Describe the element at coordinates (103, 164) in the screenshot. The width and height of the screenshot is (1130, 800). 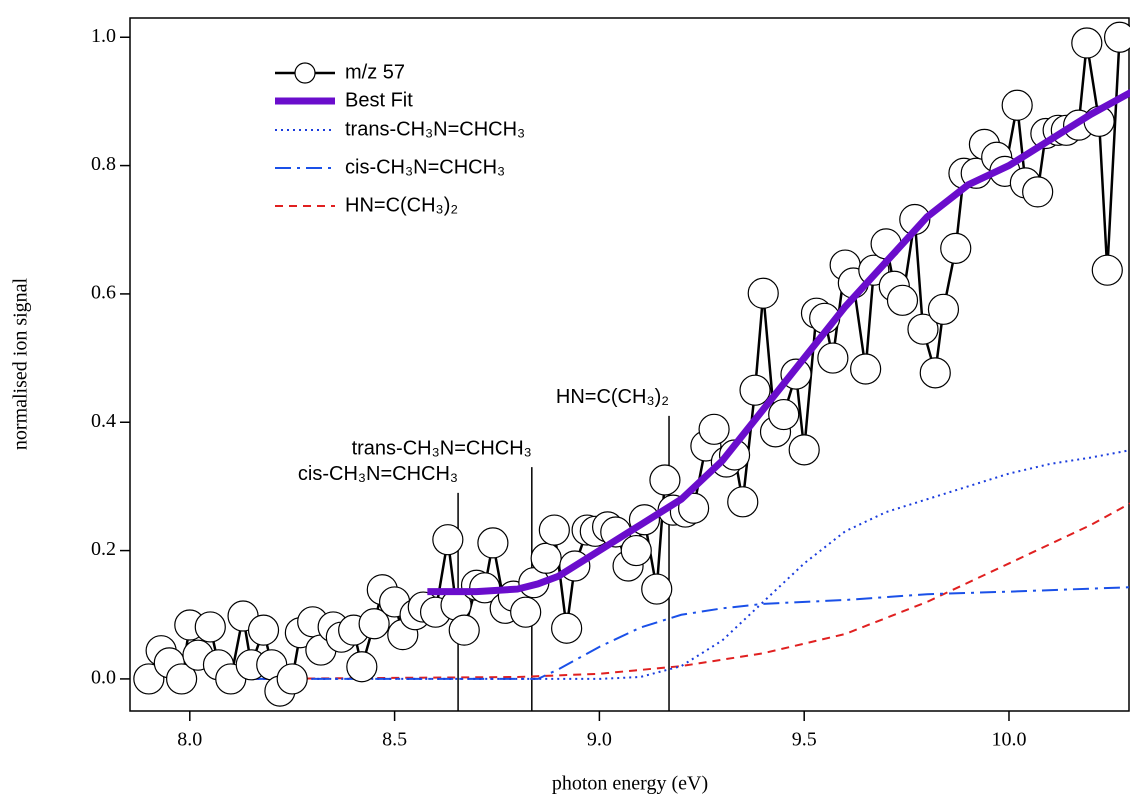
I see `y-tick-label: 0.8` at that location.